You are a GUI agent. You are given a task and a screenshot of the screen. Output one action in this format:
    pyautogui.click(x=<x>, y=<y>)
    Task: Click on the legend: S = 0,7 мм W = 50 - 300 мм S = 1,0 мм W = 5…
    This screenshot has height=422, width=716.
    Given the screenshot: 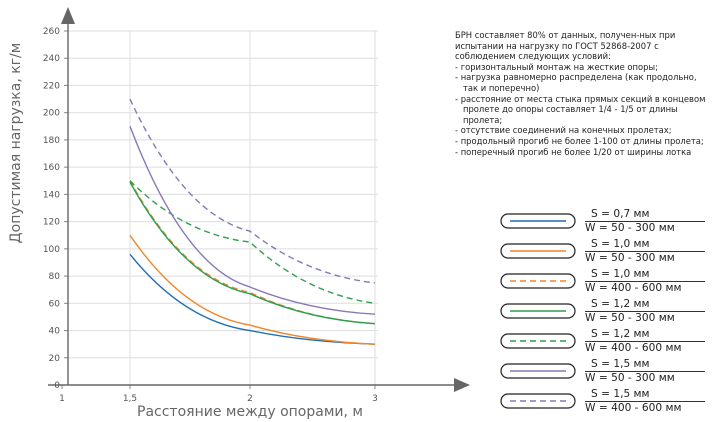 What is the action you would take?
    pyautogui.click(x=604, y=310)
    